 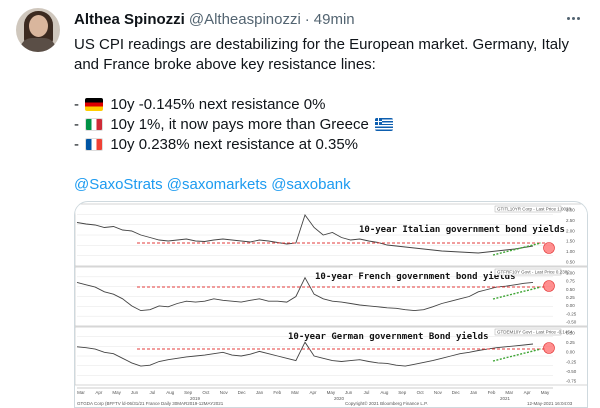 I want to click on tweet-header: Althea Spinozzi @Altheaspinozzi · 49min, so click(x=214, y=19).